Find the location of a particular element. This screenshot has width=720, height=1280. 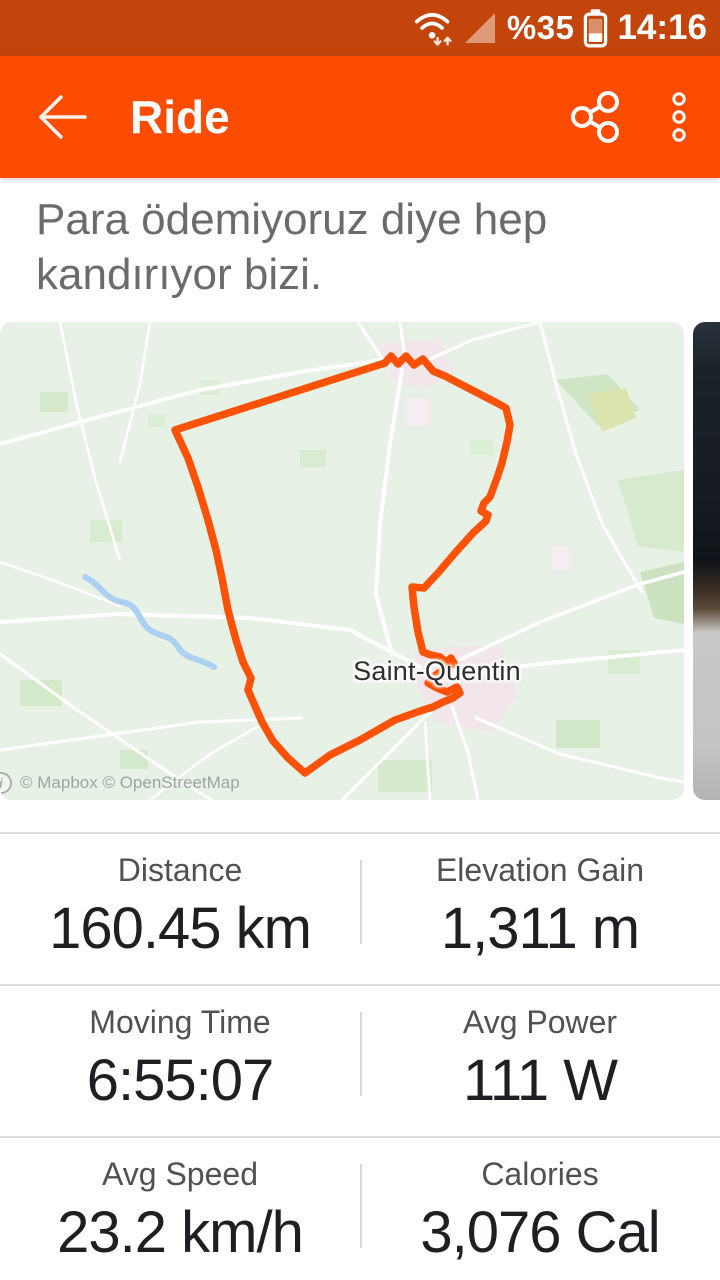

battery-percent-text: %35 is located at coordinates (540, 27).